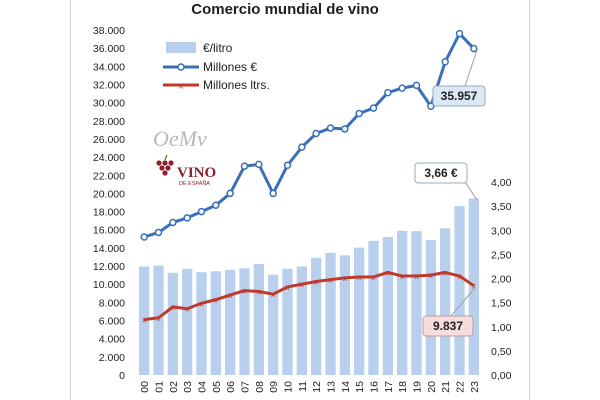  I want to click on x-tick-label: 04, so click(203, 387).